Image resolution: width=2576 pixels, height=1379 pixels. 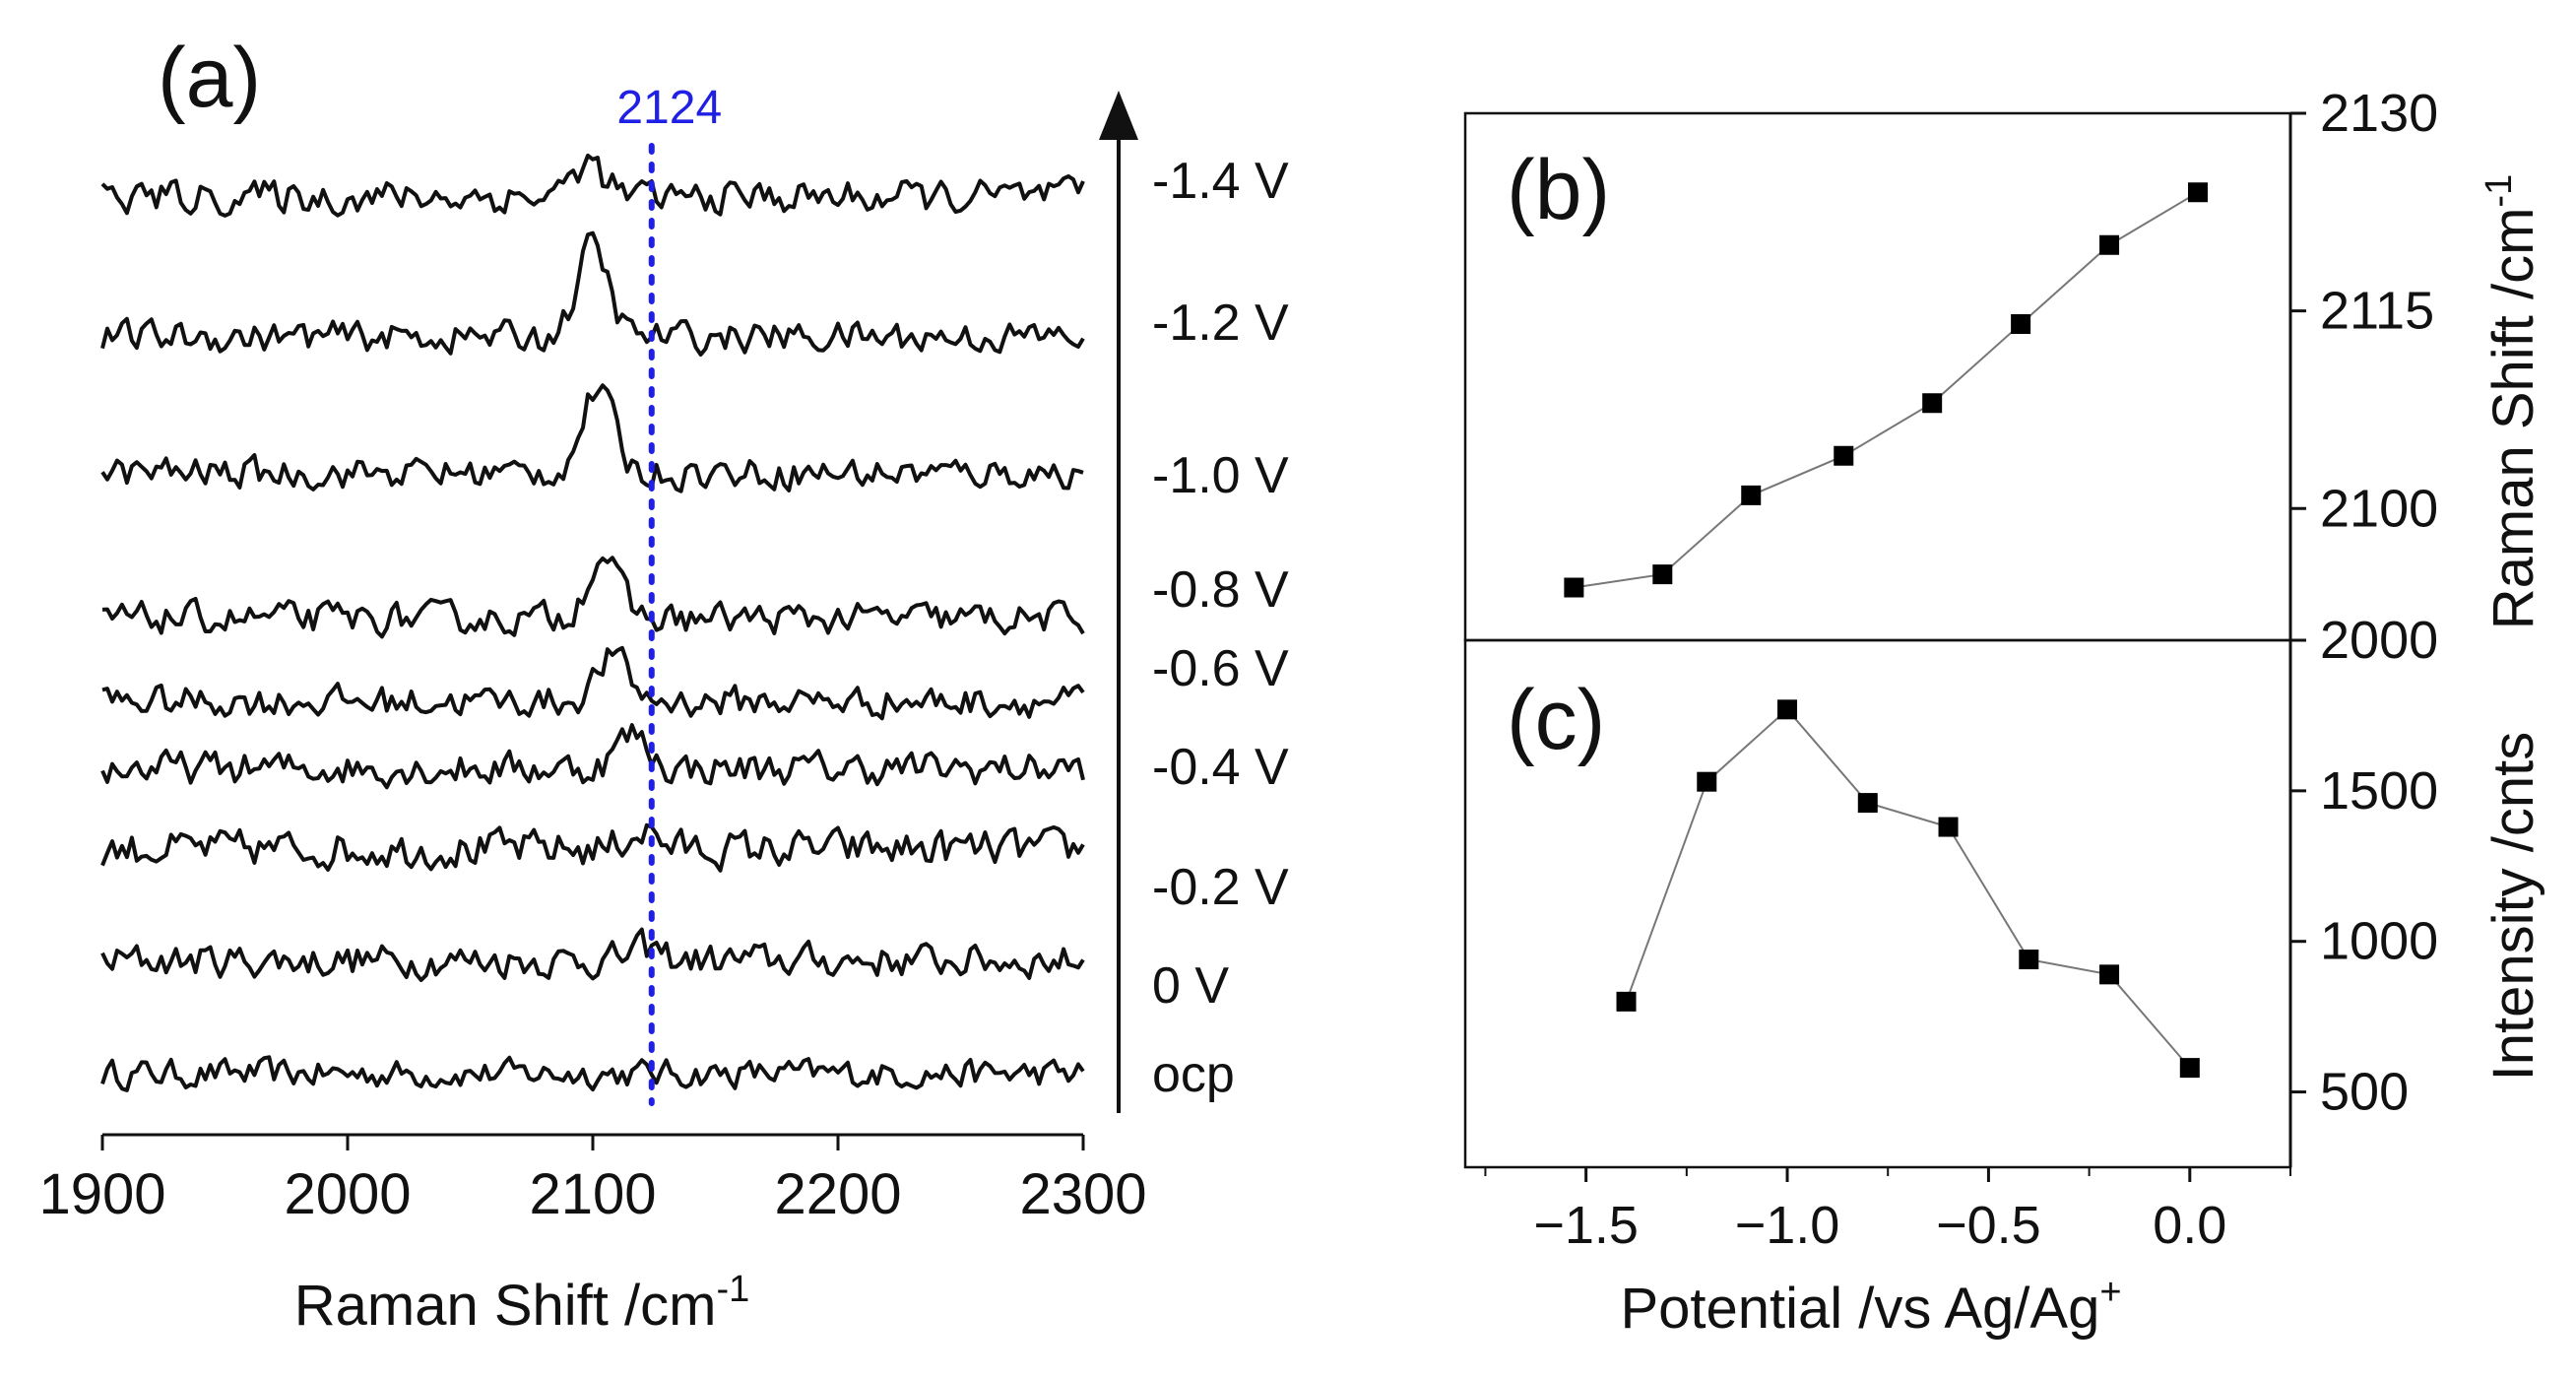 I want to click on panel-b-y-ticks: 2130 2115 2100, so click(x=2364, y=311).